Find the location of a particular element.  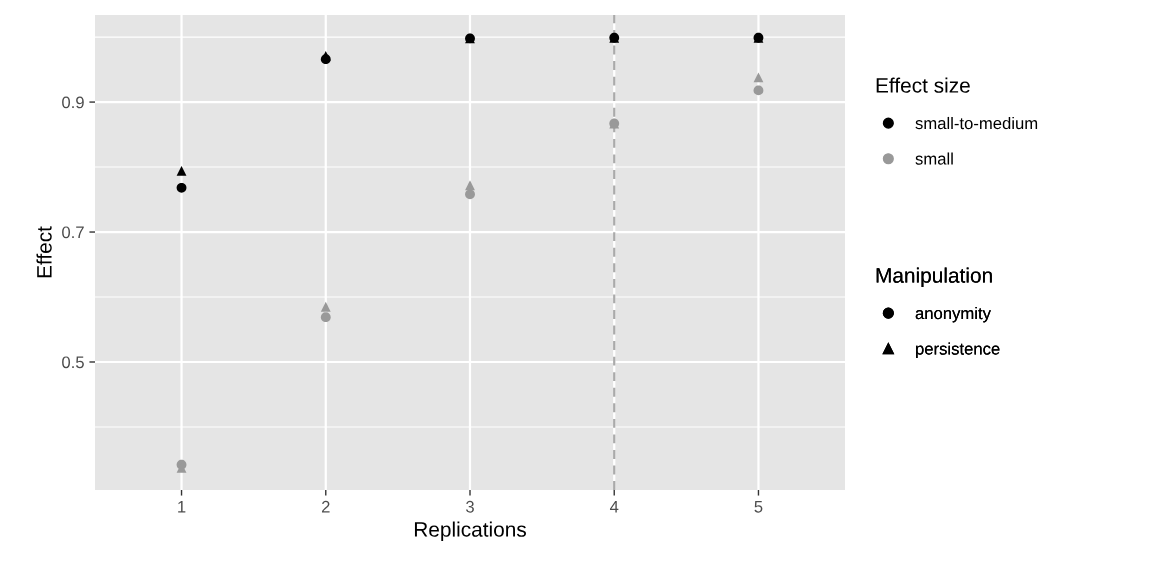

x-tick-label: 5 is located at coordinates (758, 507).